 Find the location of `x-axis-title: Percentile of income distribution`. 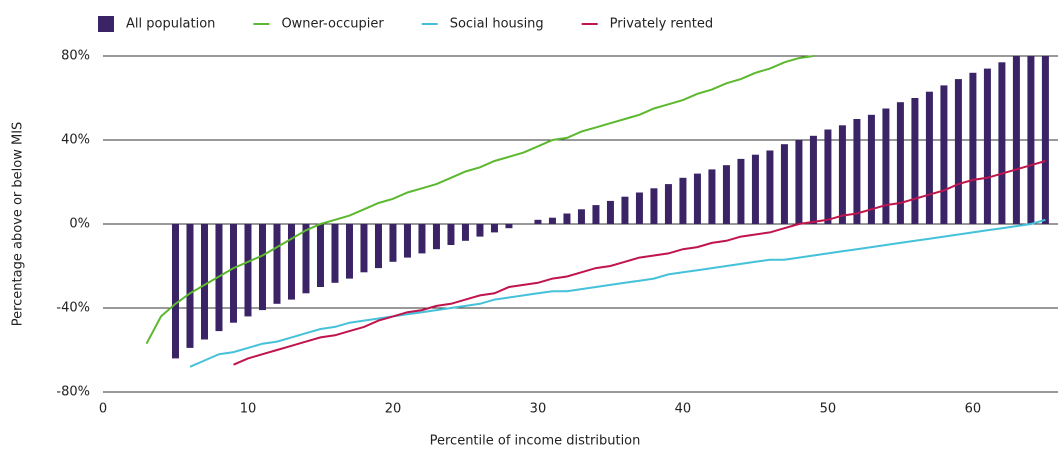

x-axis-title: Percentile of income distribution is located at coordinates (535, 441).